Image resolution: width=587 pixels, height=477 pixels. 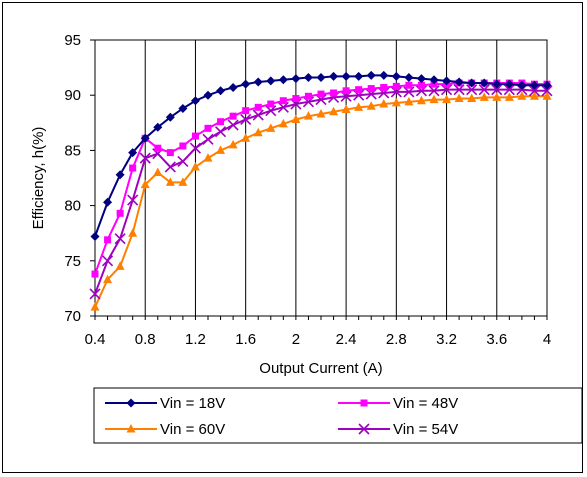 I want to click on y-tick-label: 90, so click(x=72, y=95).